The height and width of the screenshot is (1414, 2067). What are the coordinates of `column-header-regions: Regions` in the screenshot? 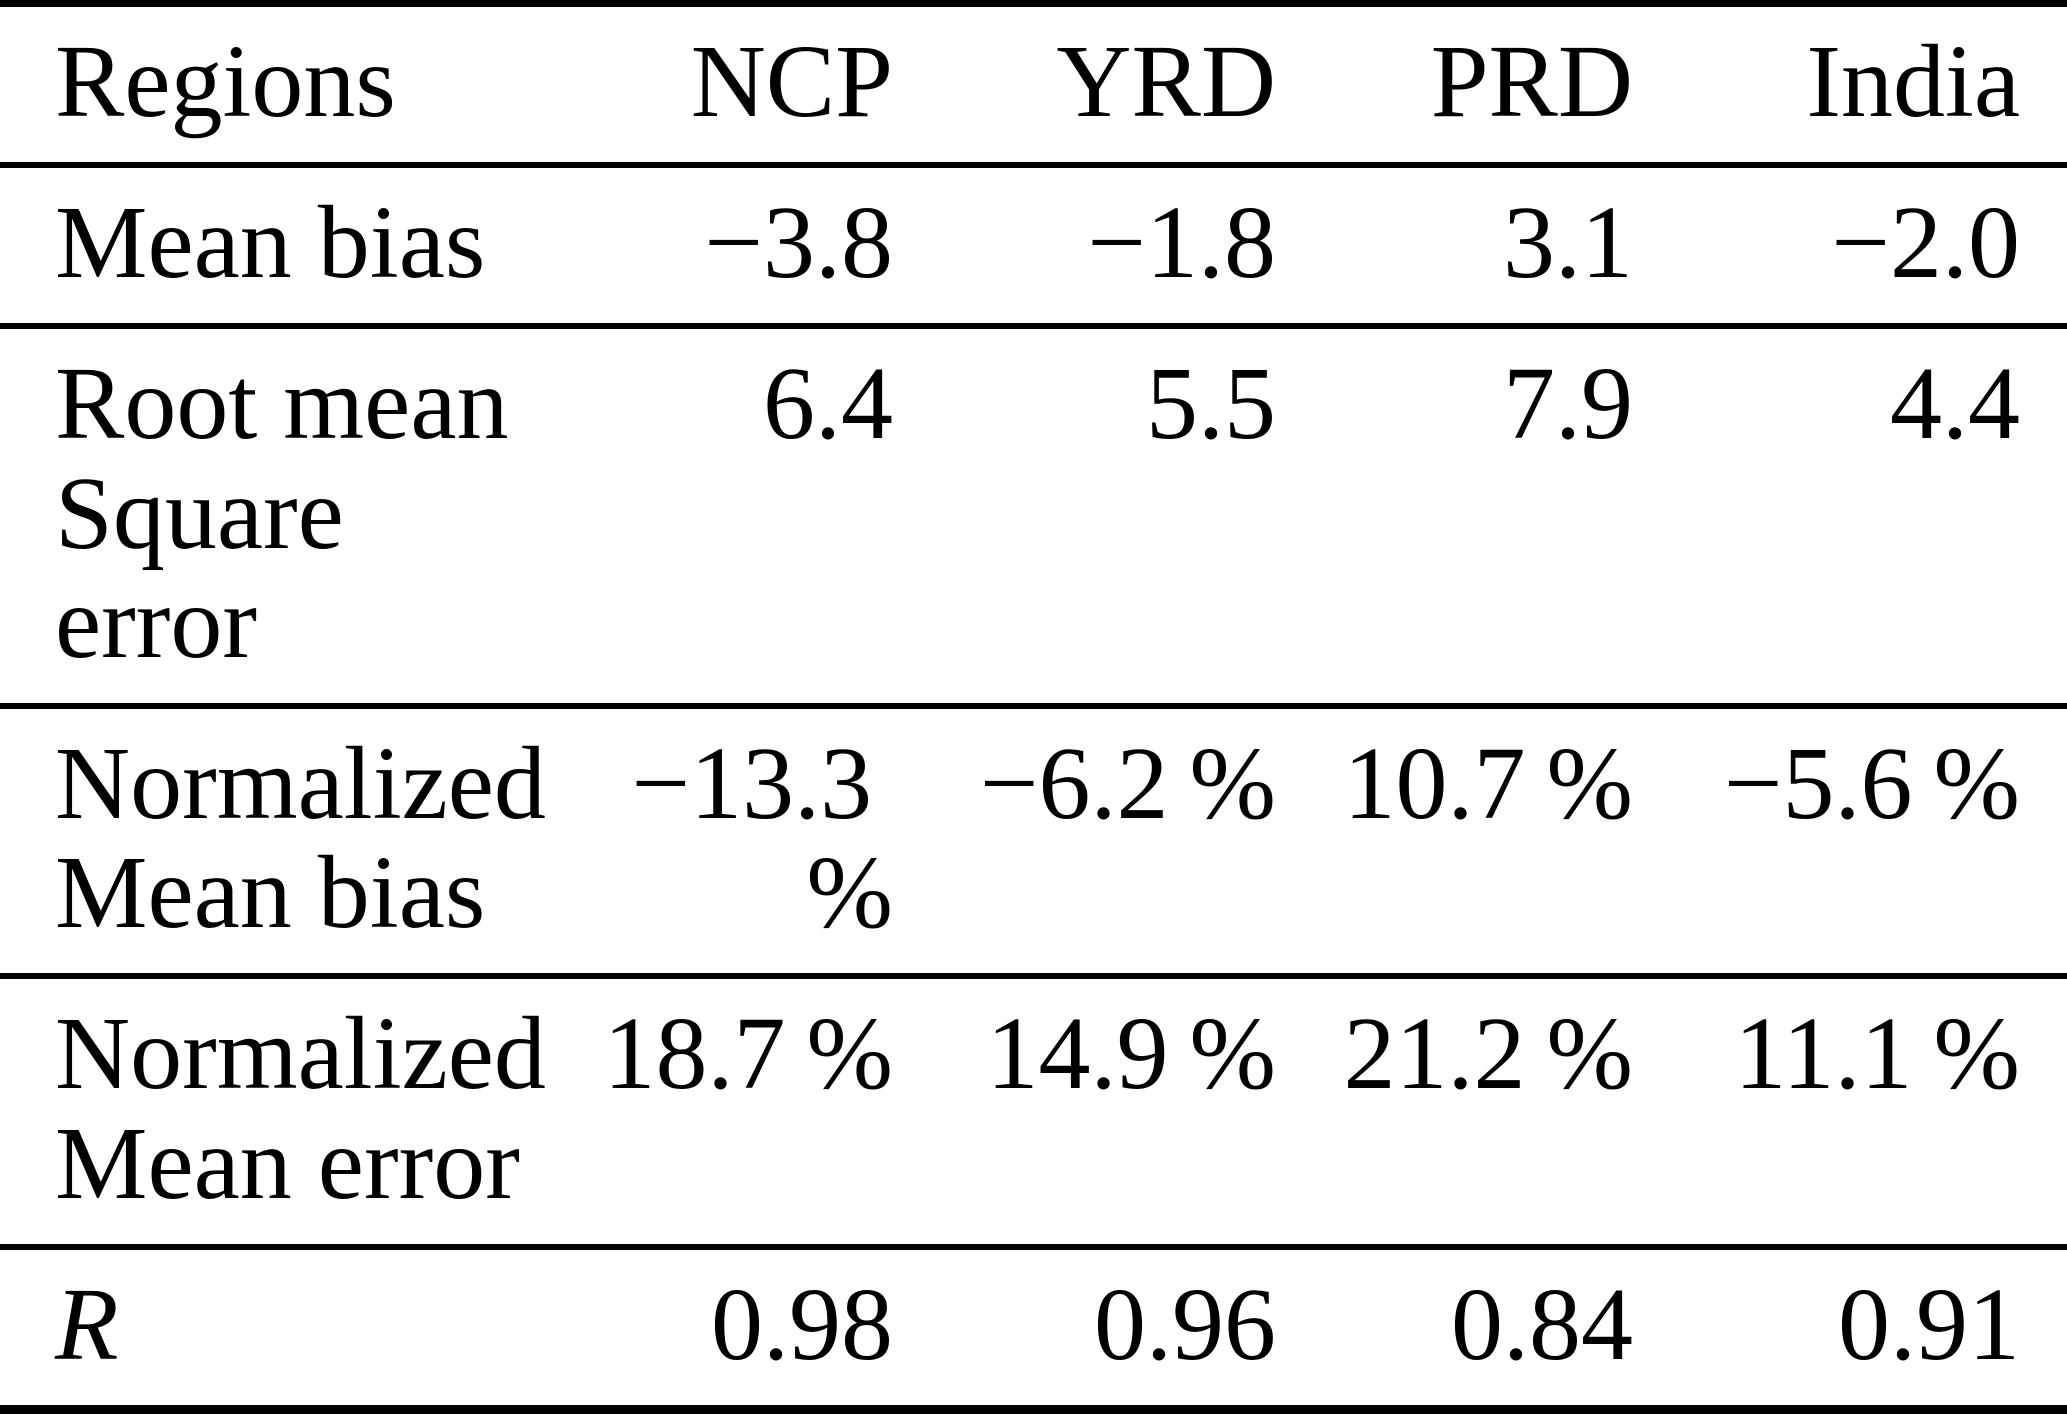 It's located at (225, 81).